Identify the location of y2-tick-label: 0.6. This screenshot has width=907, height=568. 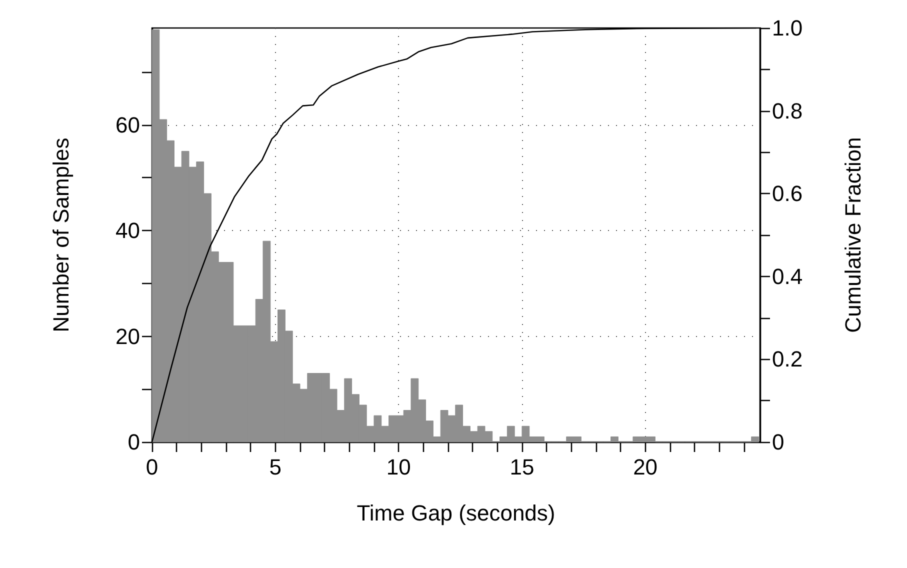
(787, 193).